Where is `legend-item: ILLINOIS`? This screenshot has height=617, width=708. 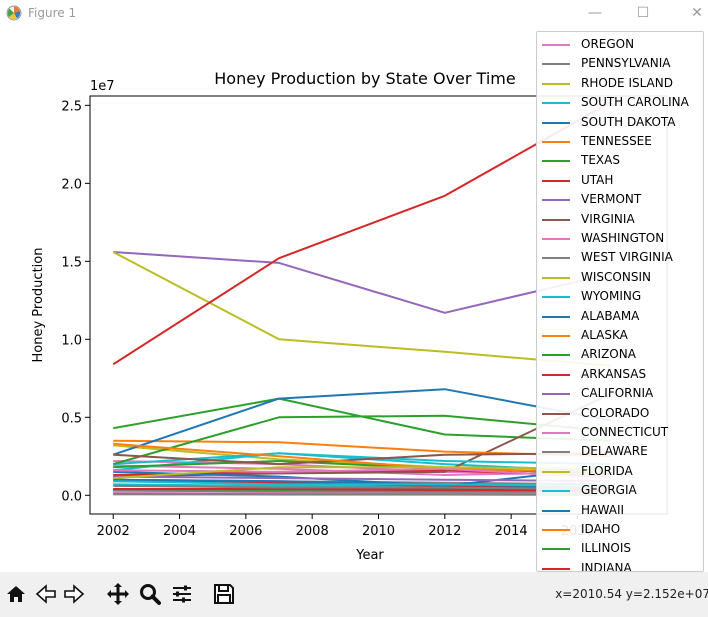 legend-item: ILLINOIS is located at coordinates (620, 549).